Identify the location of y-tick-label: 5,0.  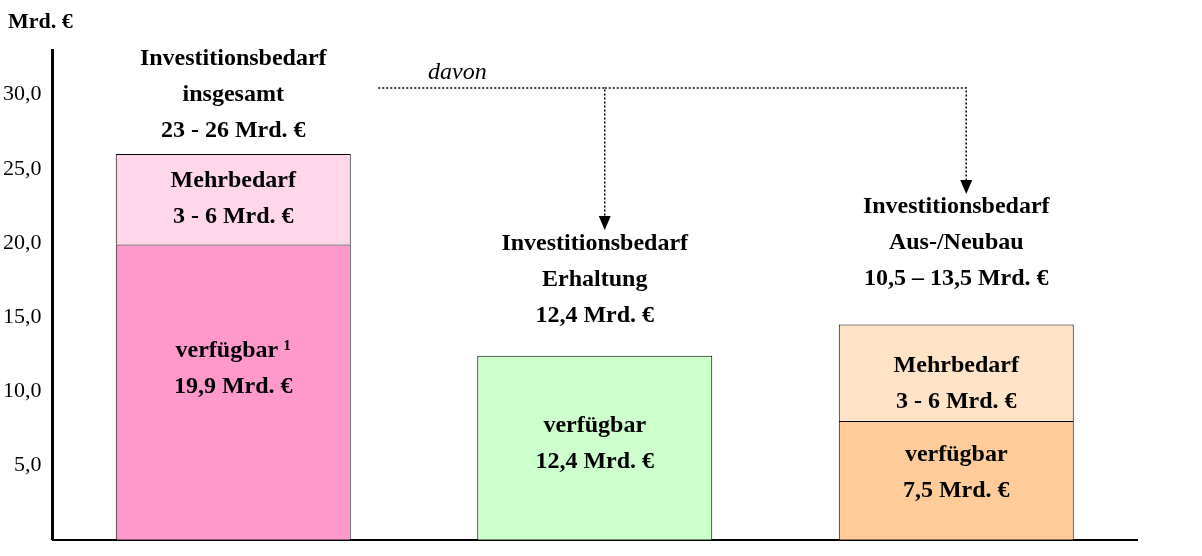
(28, 464).